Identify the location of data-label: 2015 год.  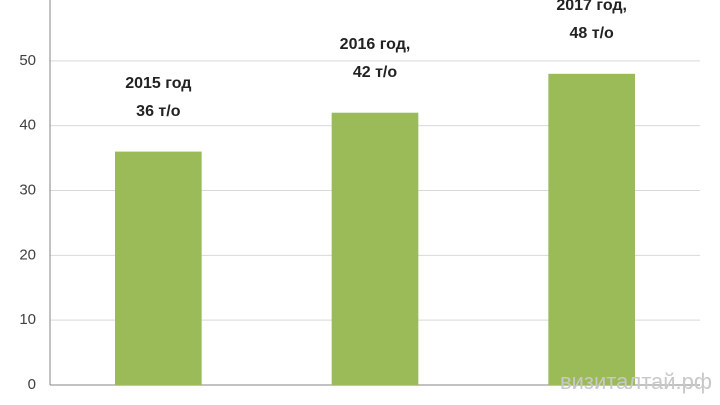
(158, 83).